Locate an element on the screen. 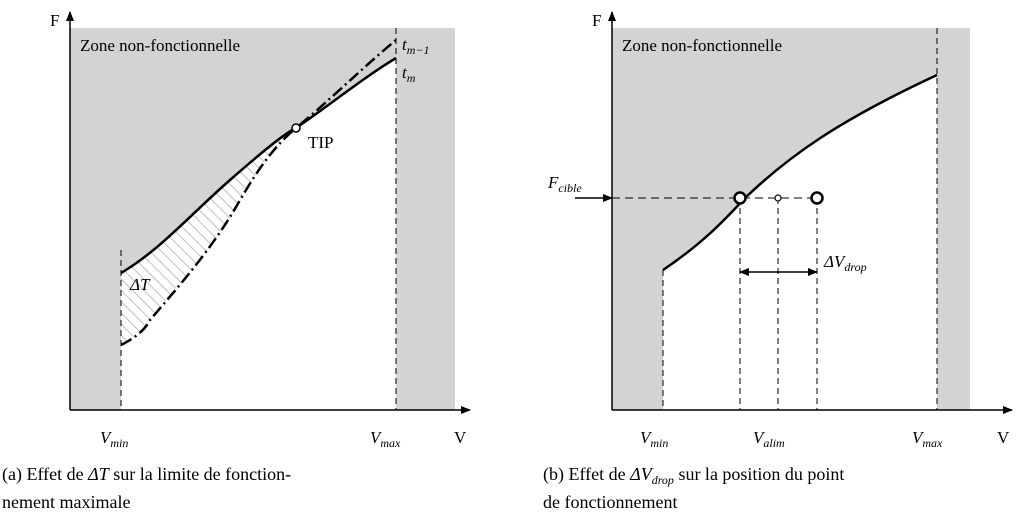 This screenshot has height=523, width=1024. caption: nement maximale is located at coordinates (66, 502).